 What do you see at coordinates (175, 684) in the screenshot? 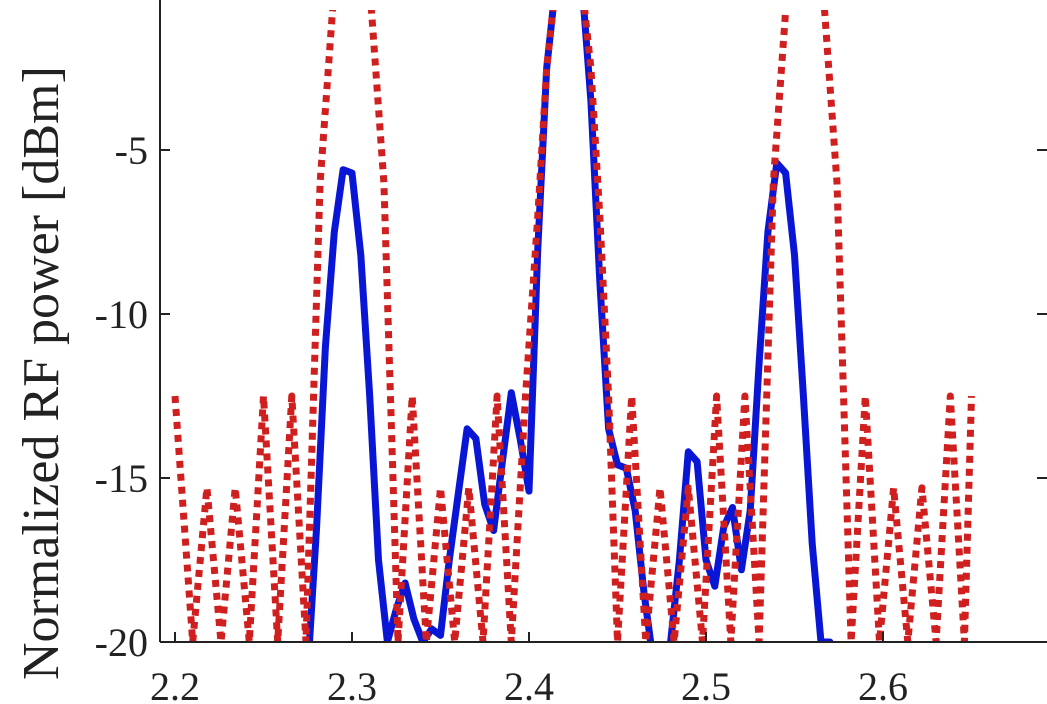
I see `x-tick-label: 2.2` at bounding box center [175, 684].